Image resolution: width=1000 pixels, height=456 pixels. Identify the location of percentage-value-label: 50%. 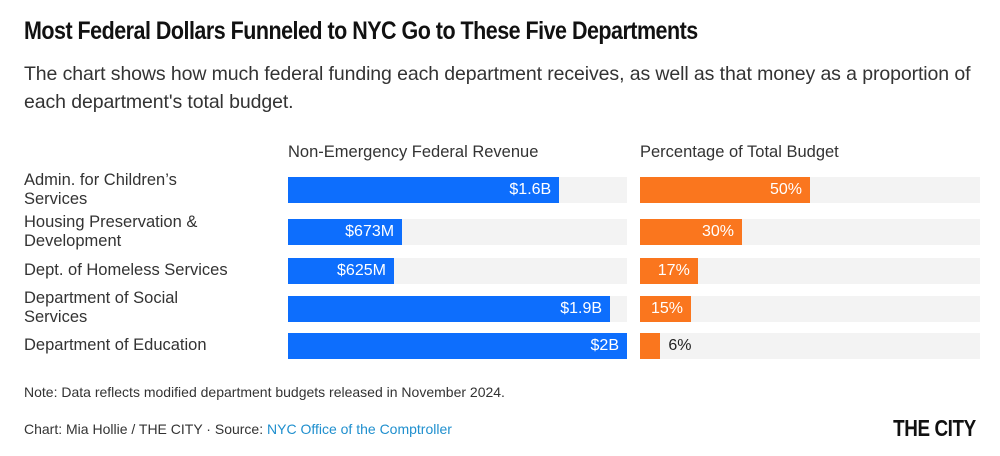
(785, 189).